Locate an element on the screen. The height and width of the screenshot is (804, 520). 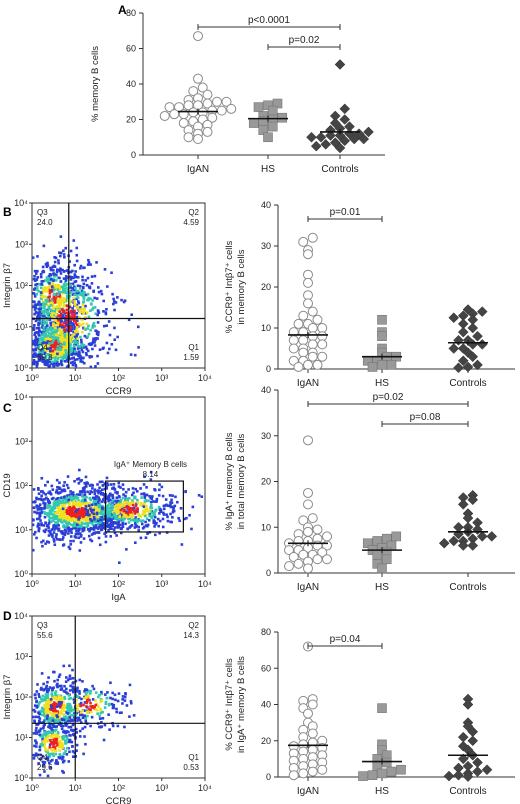
category-label: Controls is located at coordinates (467, 383).